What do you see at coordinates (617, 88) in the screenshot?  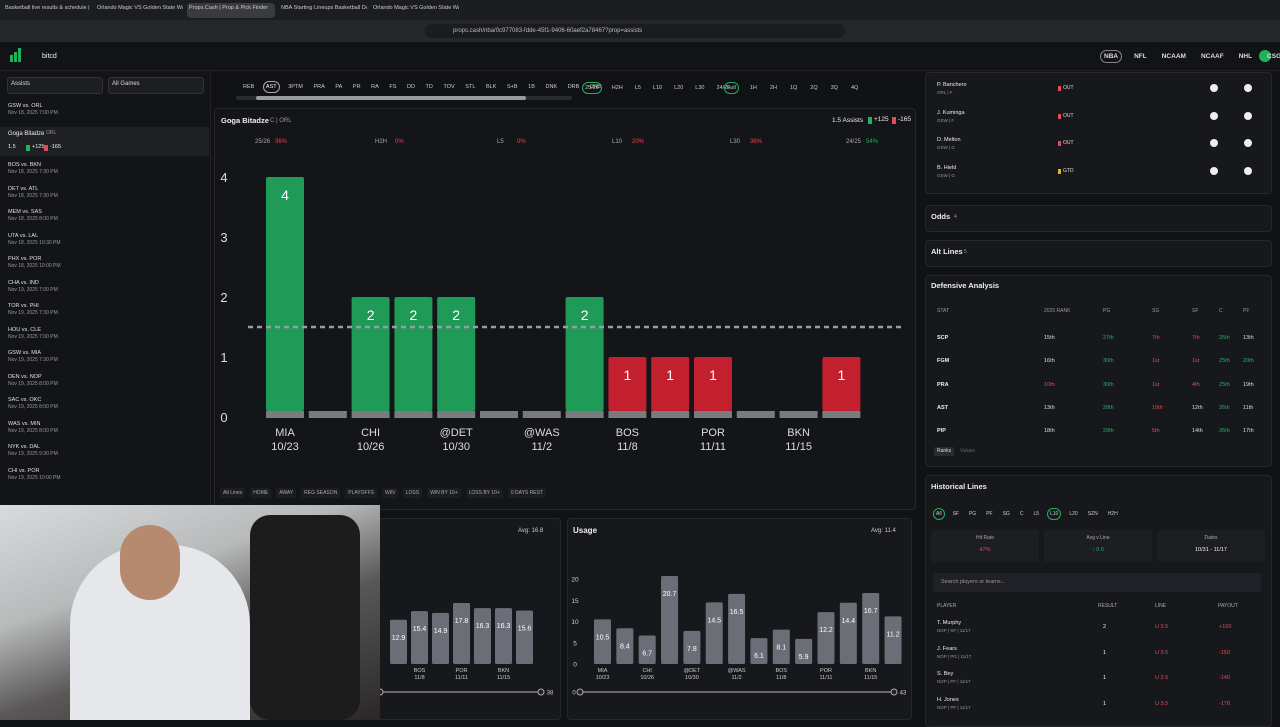 I see `period-tab: H2H` at bounding box center [617, 88].